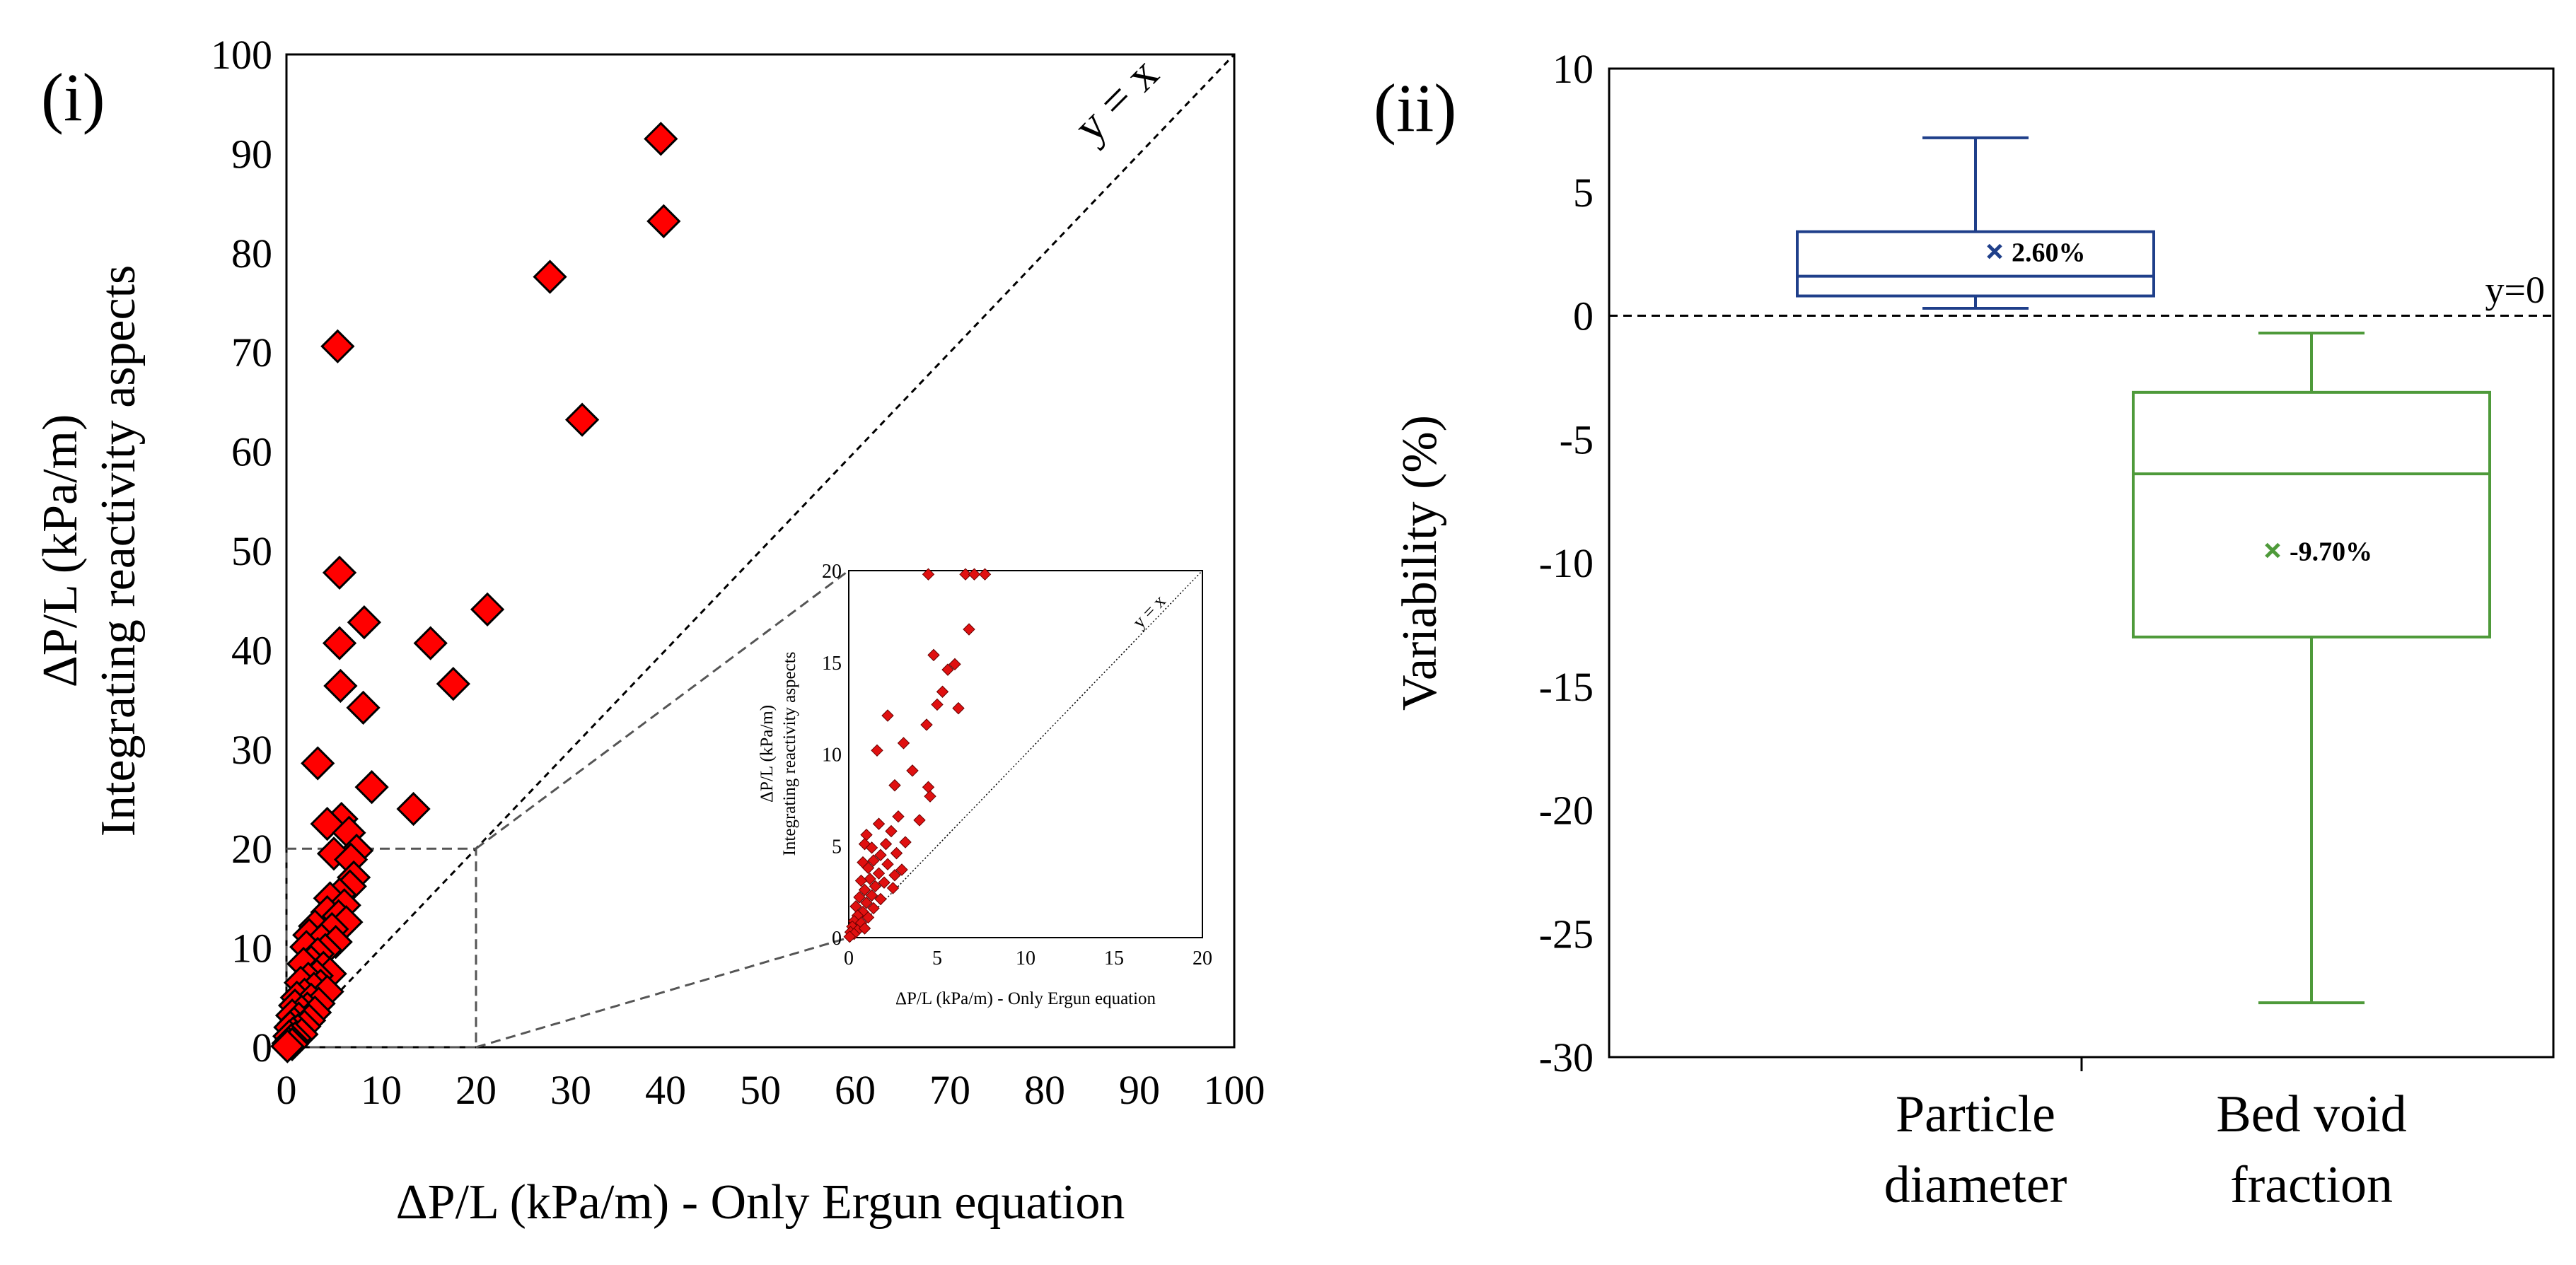  What do you see at coordinates (251, 352) in the screenshot?
I see `y-tick-label: 70` at bounding box center [251, 352].